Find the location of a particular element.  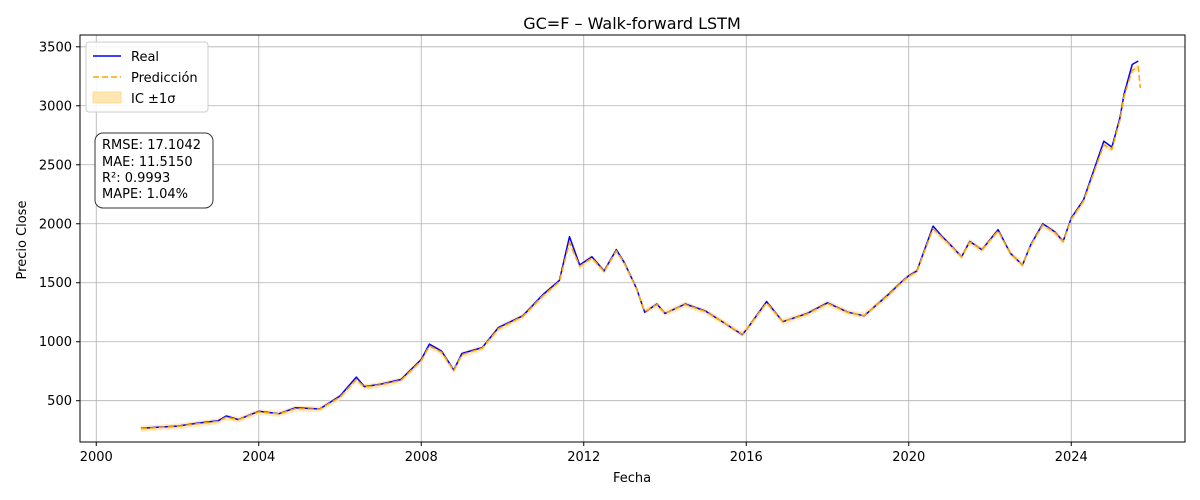

x-tick-label: 2012 is located at coordinates (583, 457).